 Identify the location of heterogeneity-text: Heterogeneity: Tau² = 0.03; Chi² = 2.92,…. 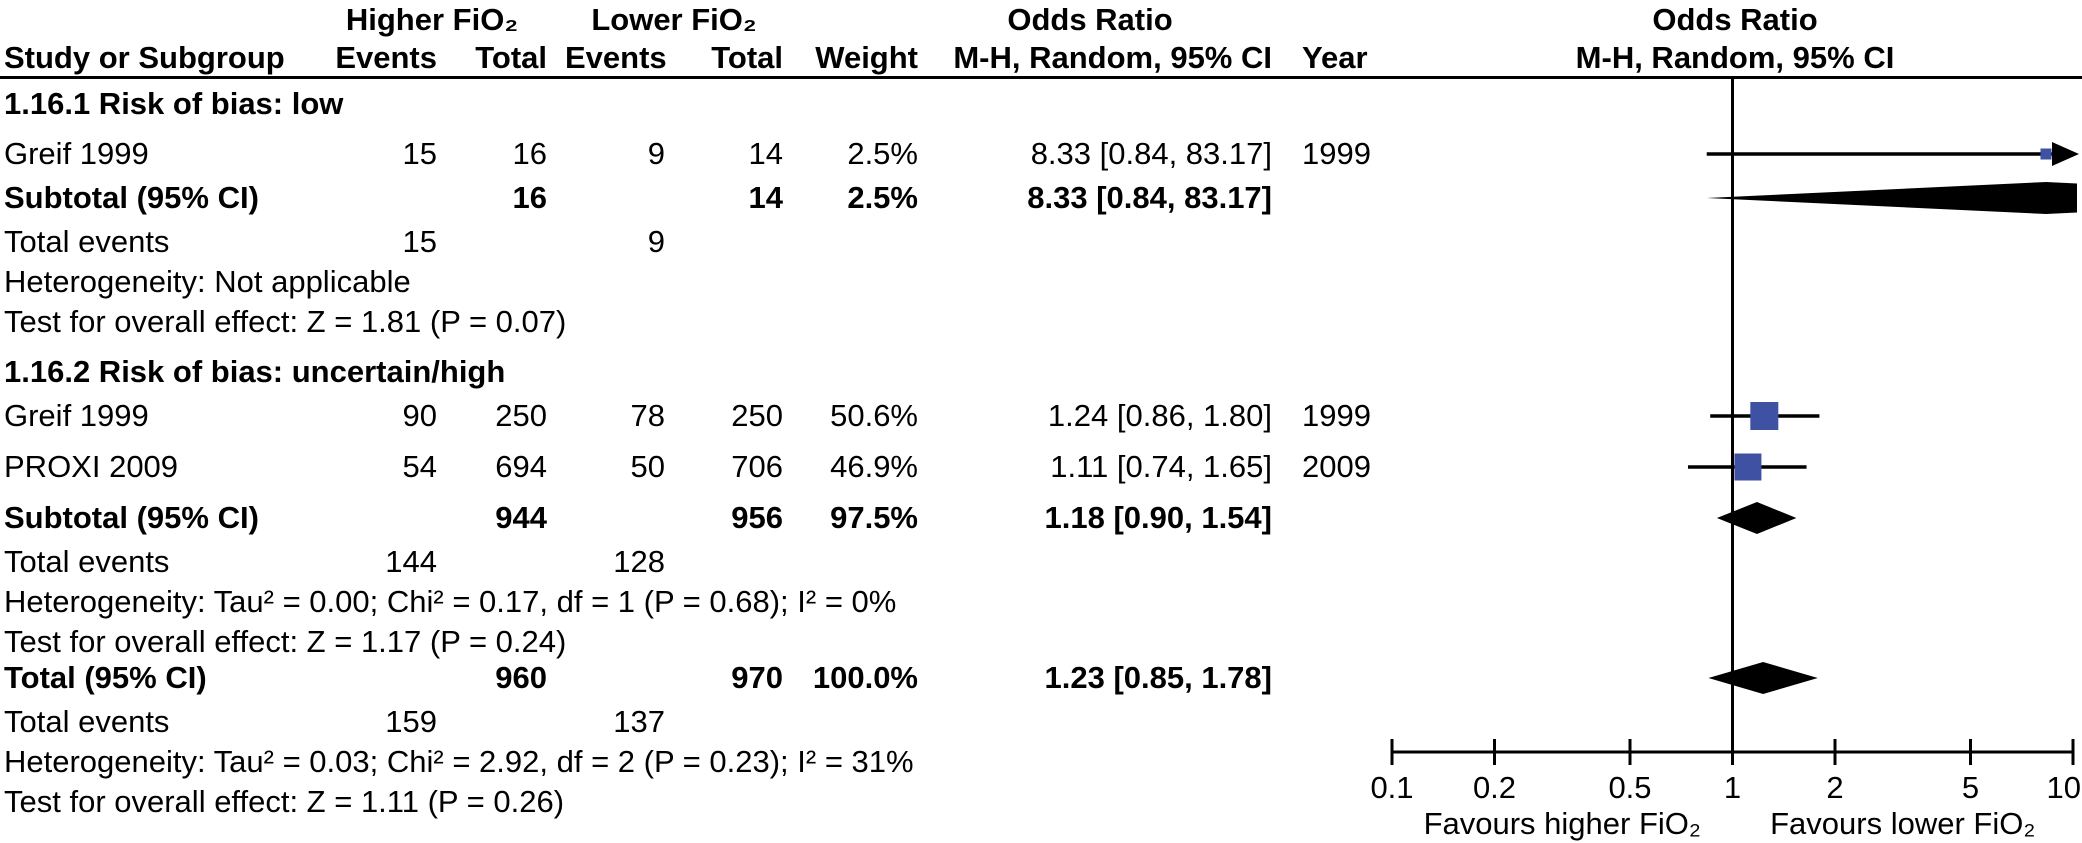
(459, 761).